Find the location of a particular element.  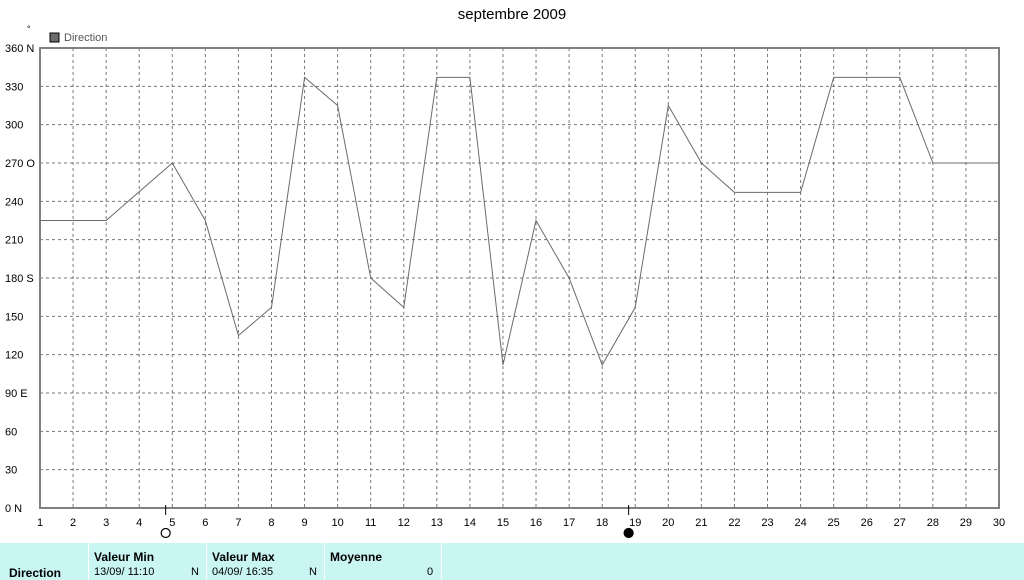

summary-row-label-cell: Direction is located at coordinates (44, 561).